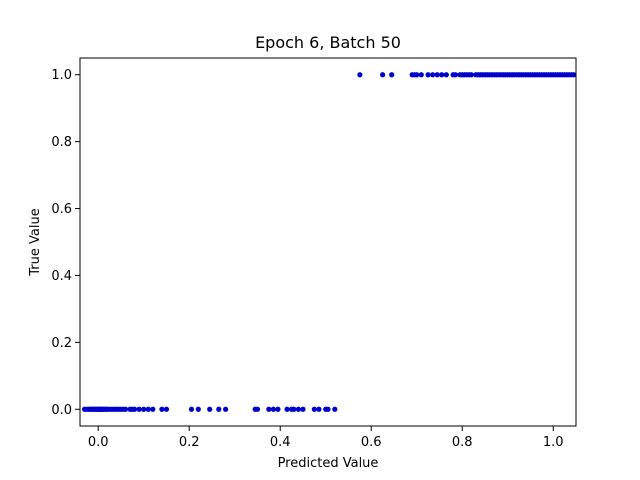 The height and width of the screenshot is (480, 640). Describe the element at coordinates (371, 442) in the screenshot. I see `x-tick-label: 0.6` at that location.